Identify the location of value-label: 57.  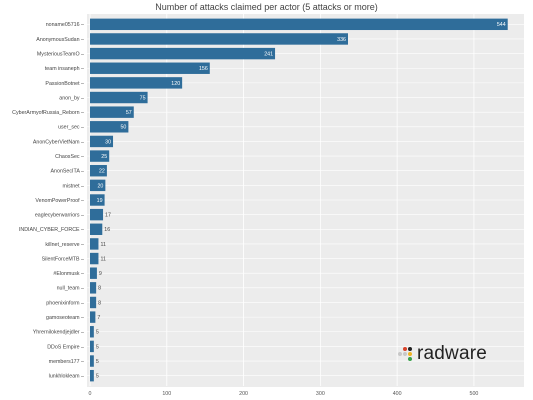
(129, 113).